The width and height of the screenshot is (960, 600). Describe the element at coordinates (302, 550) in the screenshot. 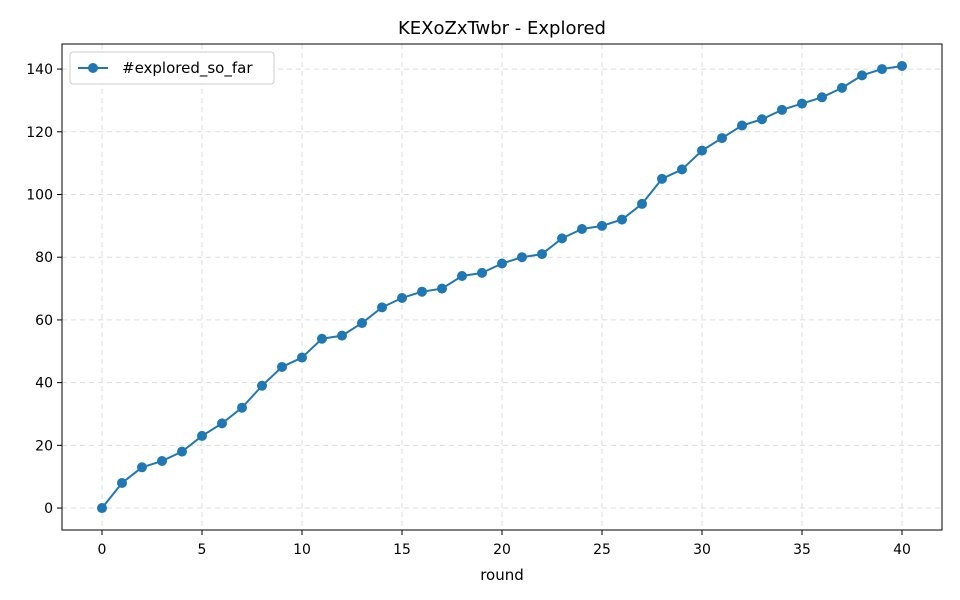

I see `x-tick-label: 10` at that location.